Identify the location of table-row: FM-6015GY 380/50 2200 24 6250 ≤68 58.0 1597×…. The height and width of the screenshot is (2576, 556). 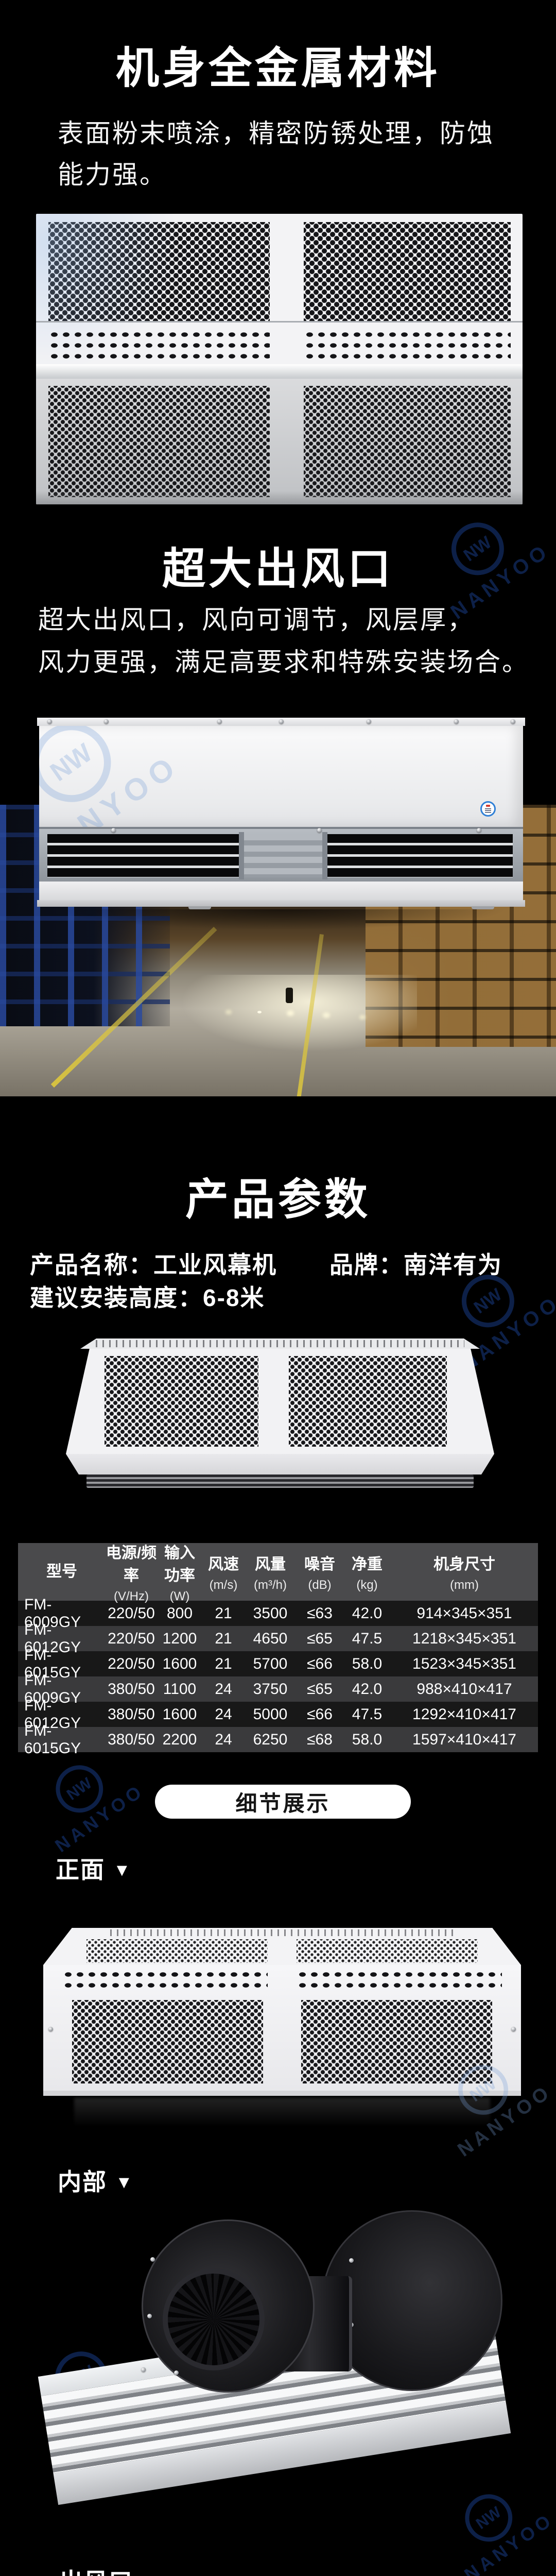
(278, 1739).